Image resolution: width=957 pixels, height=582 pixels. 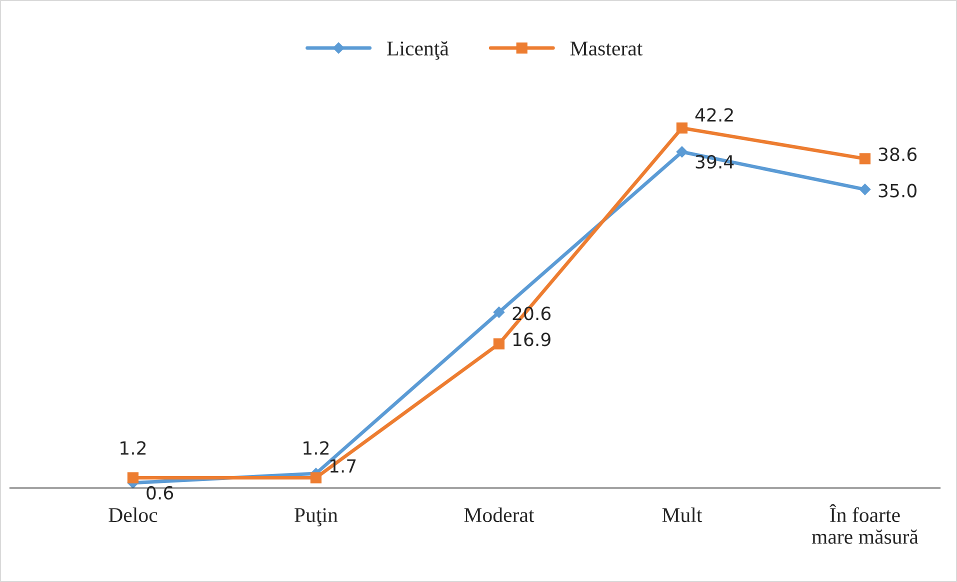 What do you see at coordinates (316, 517) in the screenshot?
I see `x-tick-label: Puţin` at bounding box center [316, 517].